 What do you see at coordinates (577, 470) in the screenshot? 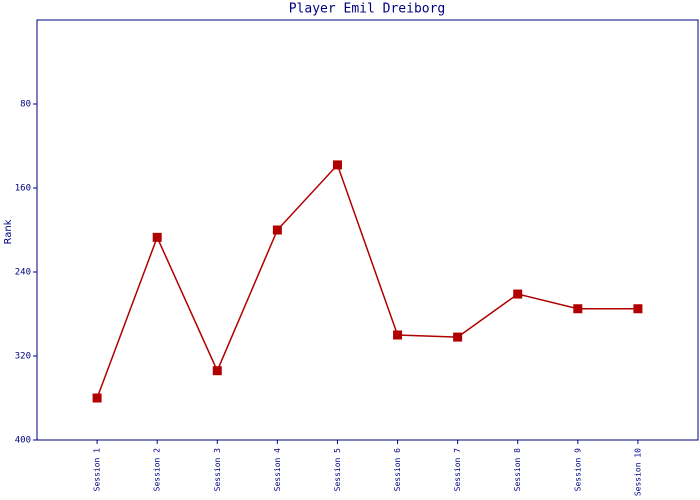
I see `x-tick-label: Session 9` at bounding box center [577, 470].